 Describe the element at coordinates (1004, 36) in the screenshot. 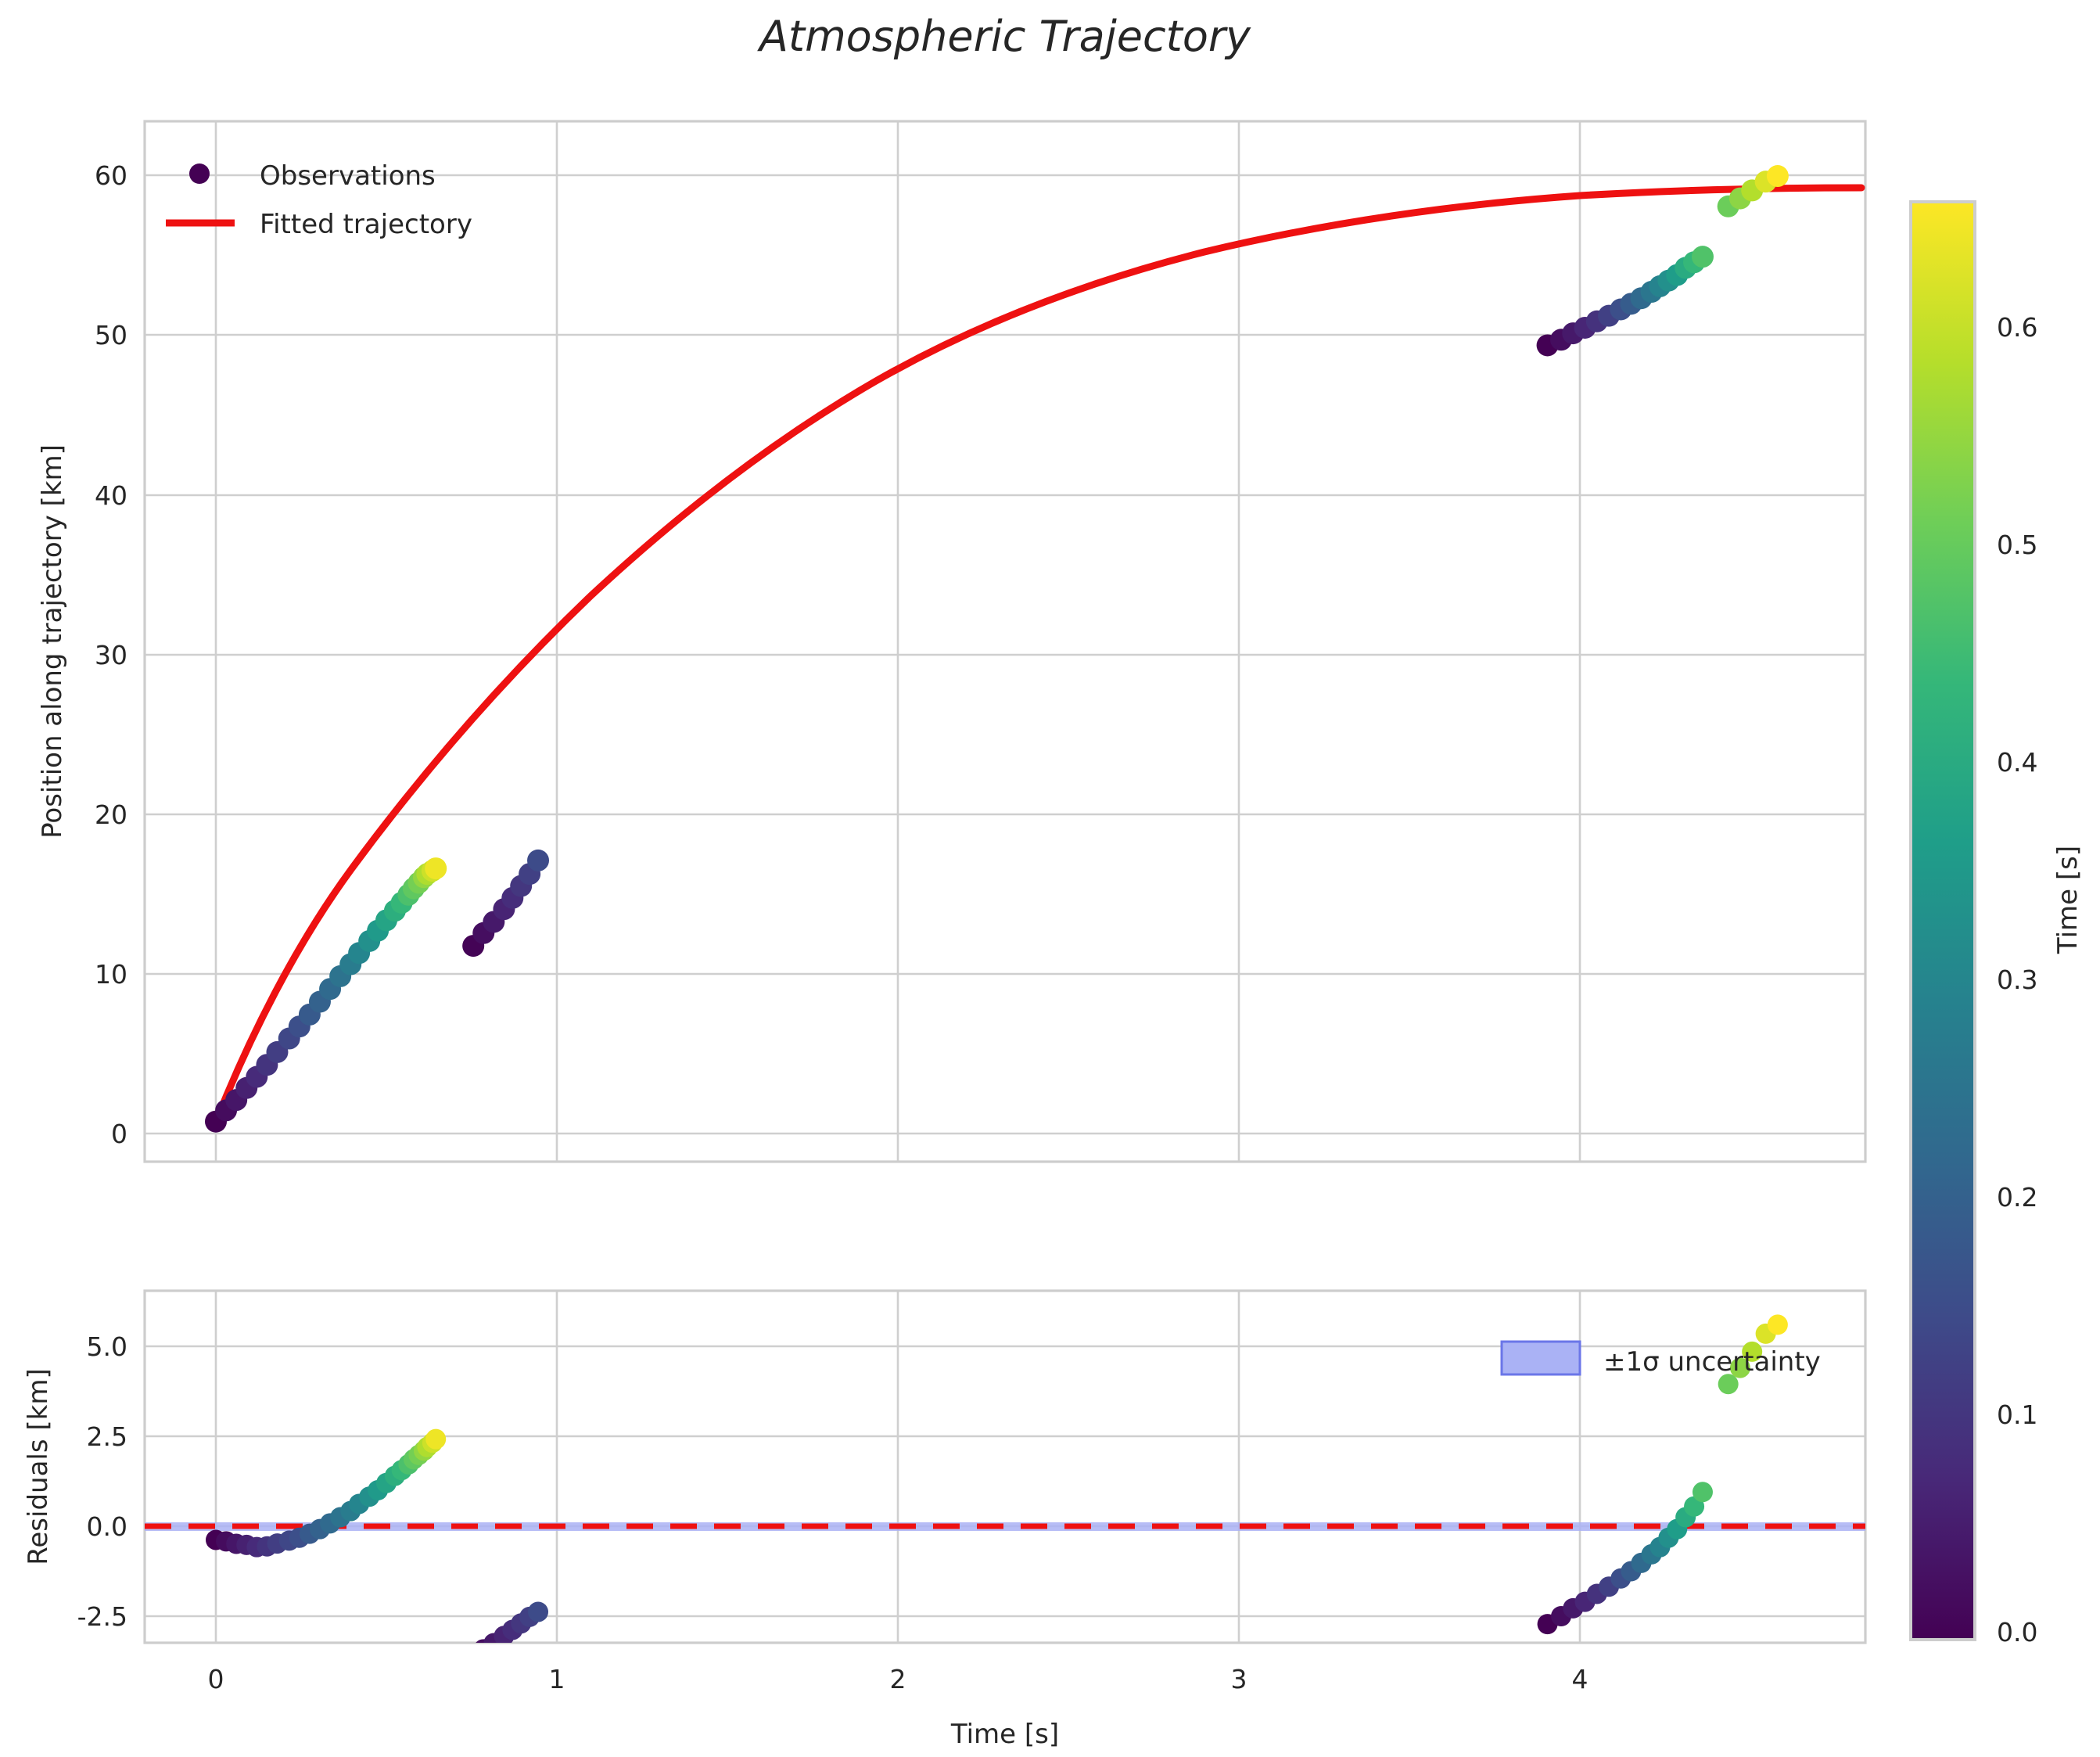

I see `figure-title: Atmospheric Trajectory` at that location.